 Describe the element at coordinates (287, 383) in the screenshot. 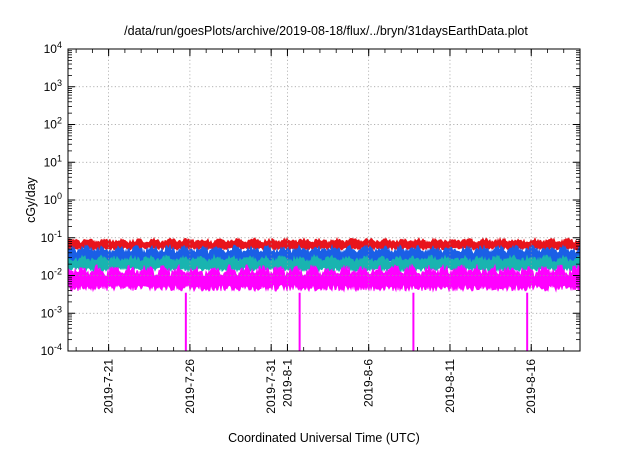

I see `x-tick-label: 2019-8-1` at that location.